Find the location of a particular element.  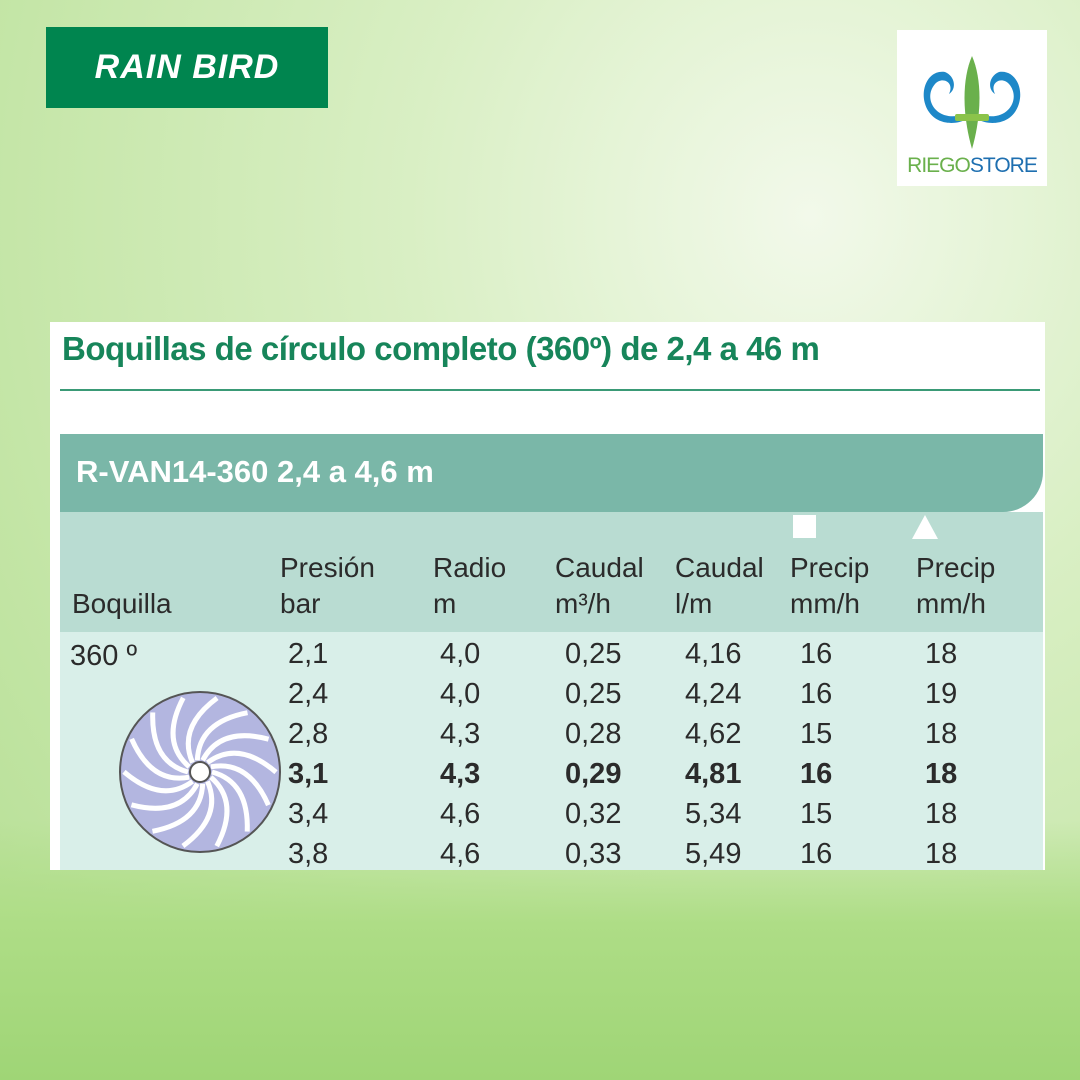

column-header-line2: bar is located at coordinates (300, 603).